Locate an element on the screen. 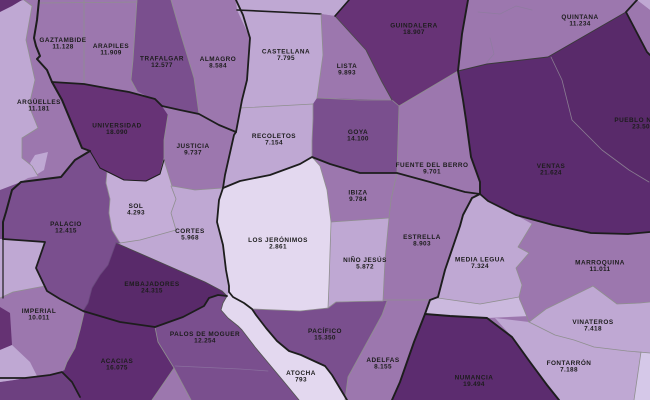 The image size is (650, 400). svg-text: 11.011 is located at coordinates (600, 269).